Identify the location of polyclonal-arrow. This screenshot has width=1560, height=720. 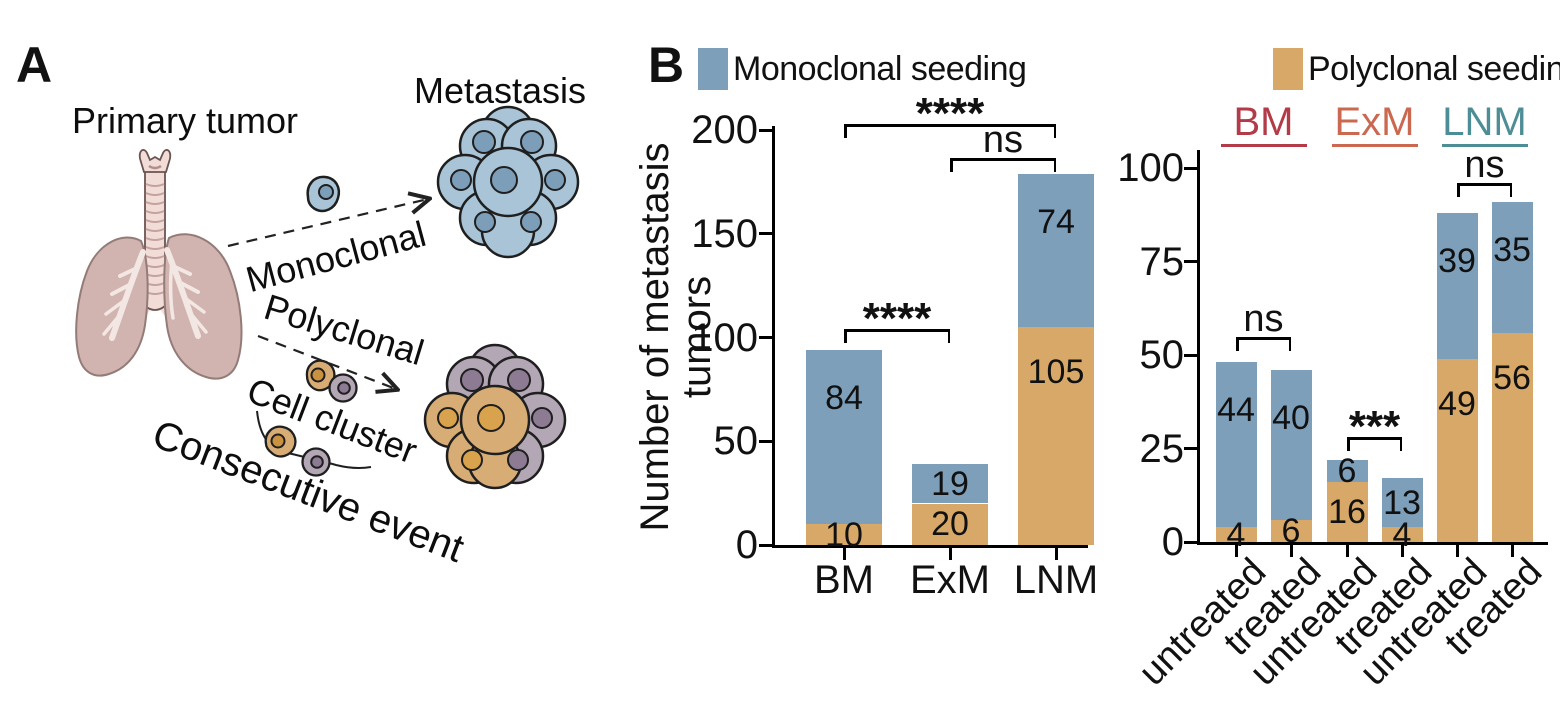
(326, 361).